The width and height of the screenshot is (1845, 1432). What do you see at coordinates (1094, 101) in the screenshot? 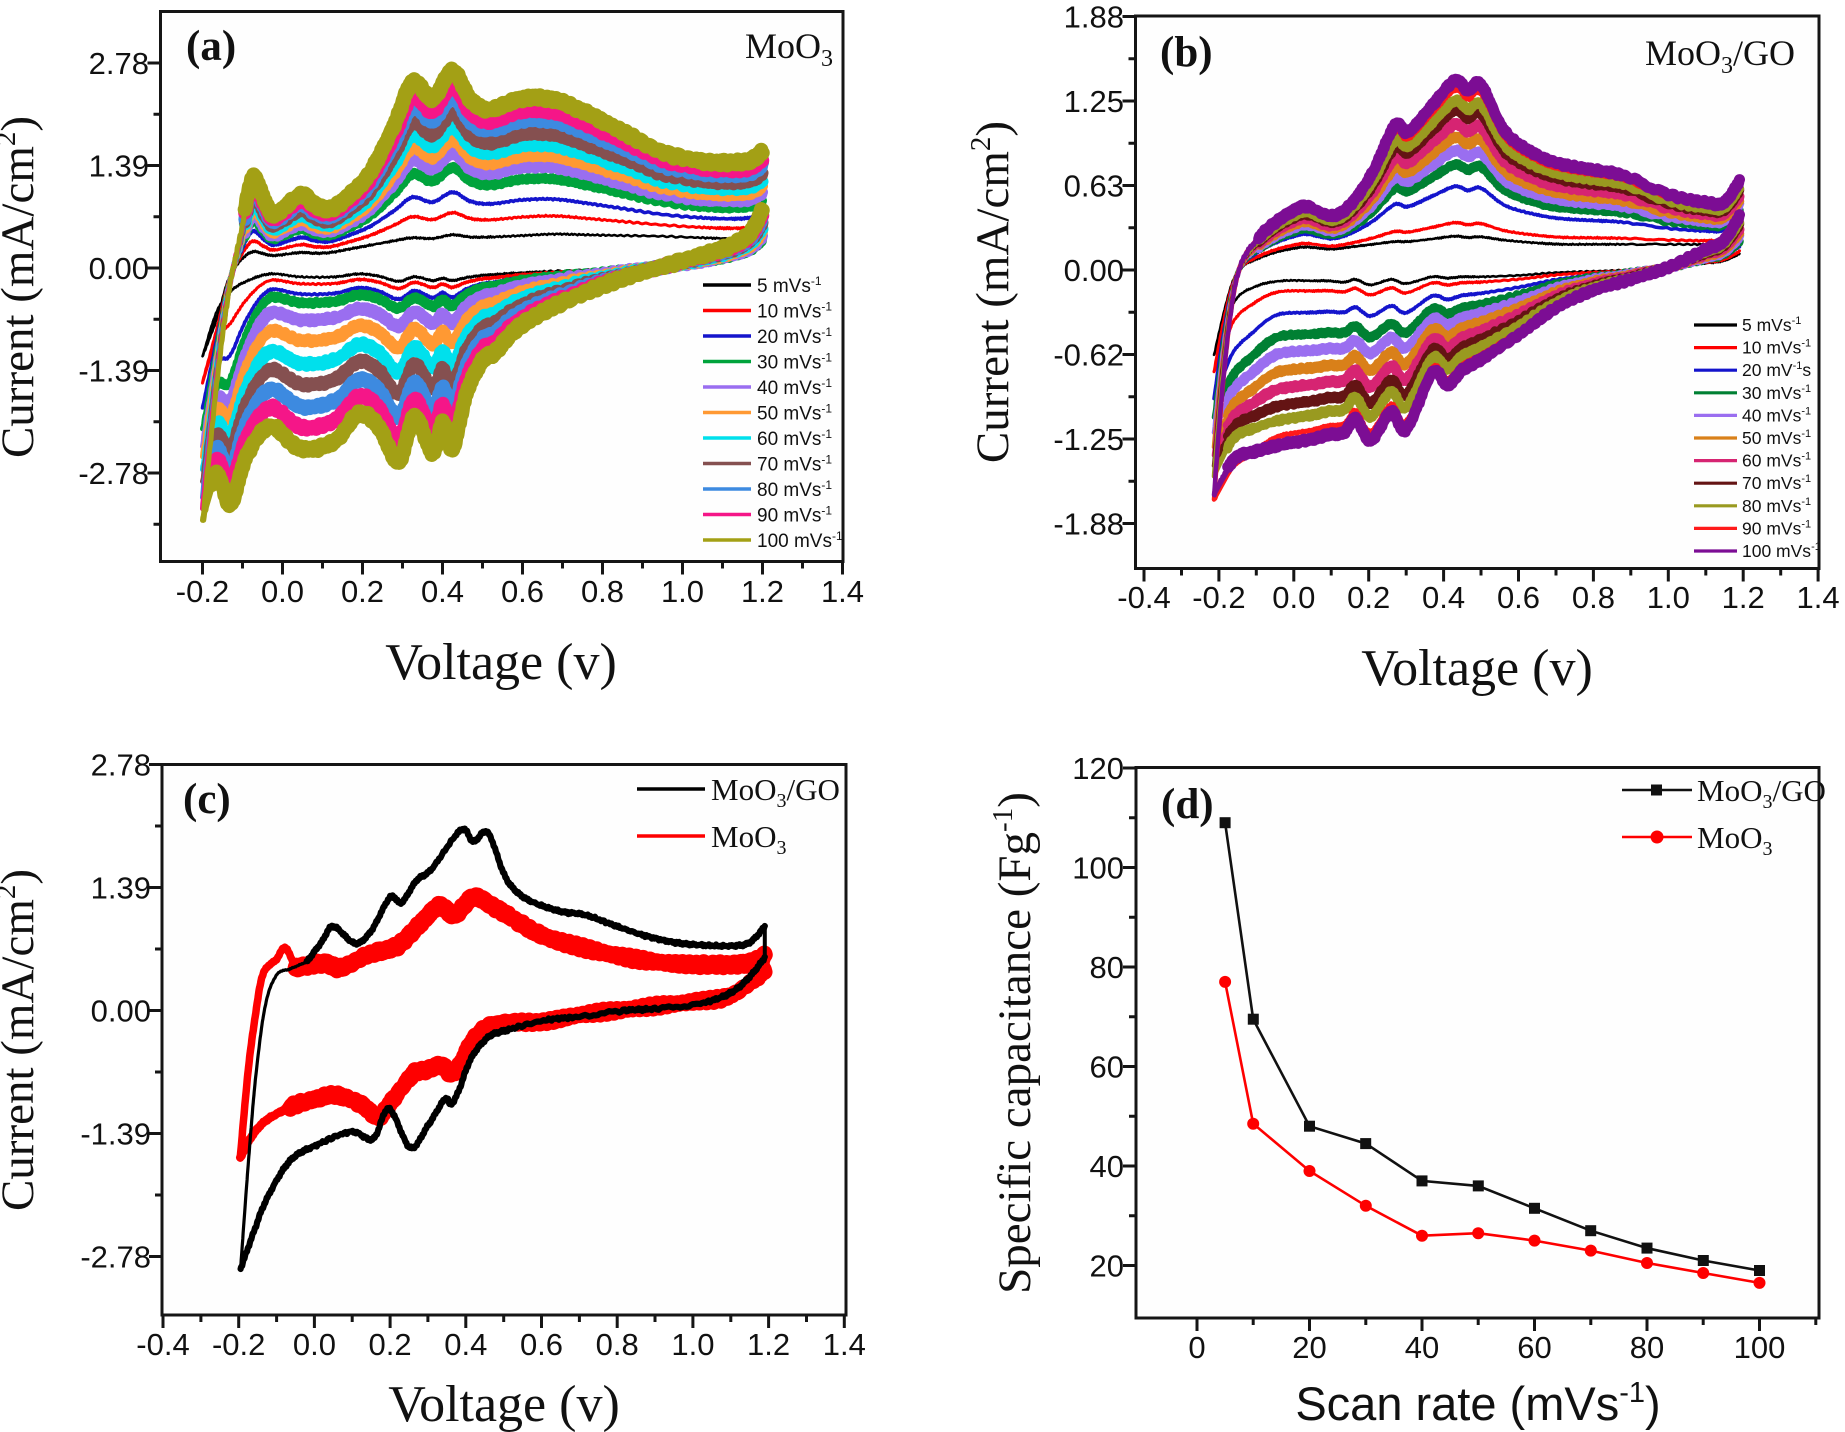
I see `svg-text: 1.25` at bounding box center [1094, 101].